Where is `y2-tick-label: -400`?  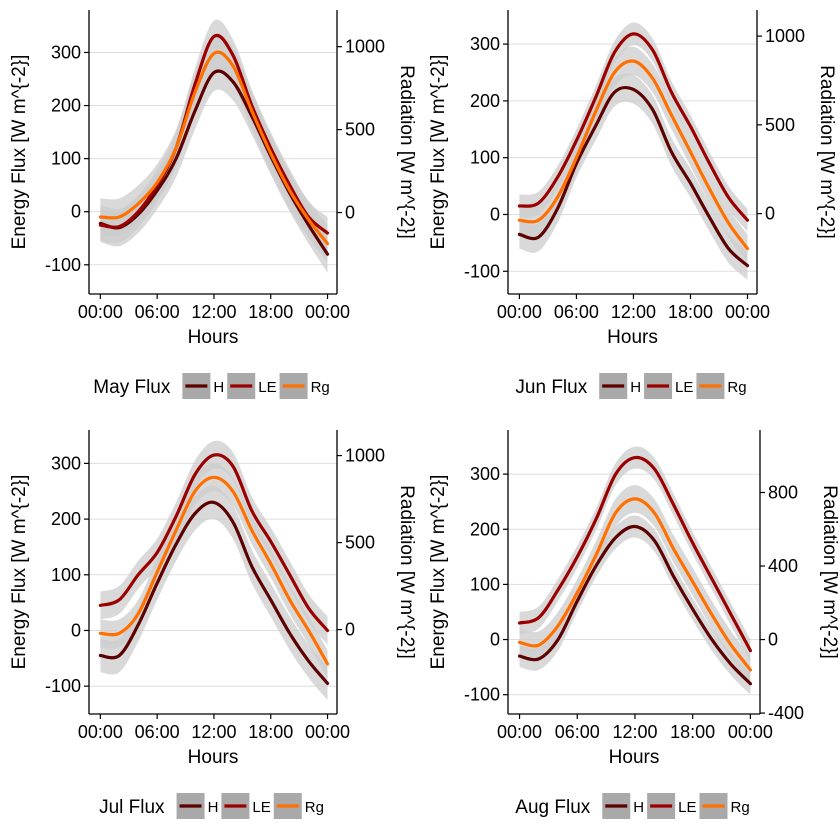 y2-tick-label: -400 is located at coordinates (786, 713).